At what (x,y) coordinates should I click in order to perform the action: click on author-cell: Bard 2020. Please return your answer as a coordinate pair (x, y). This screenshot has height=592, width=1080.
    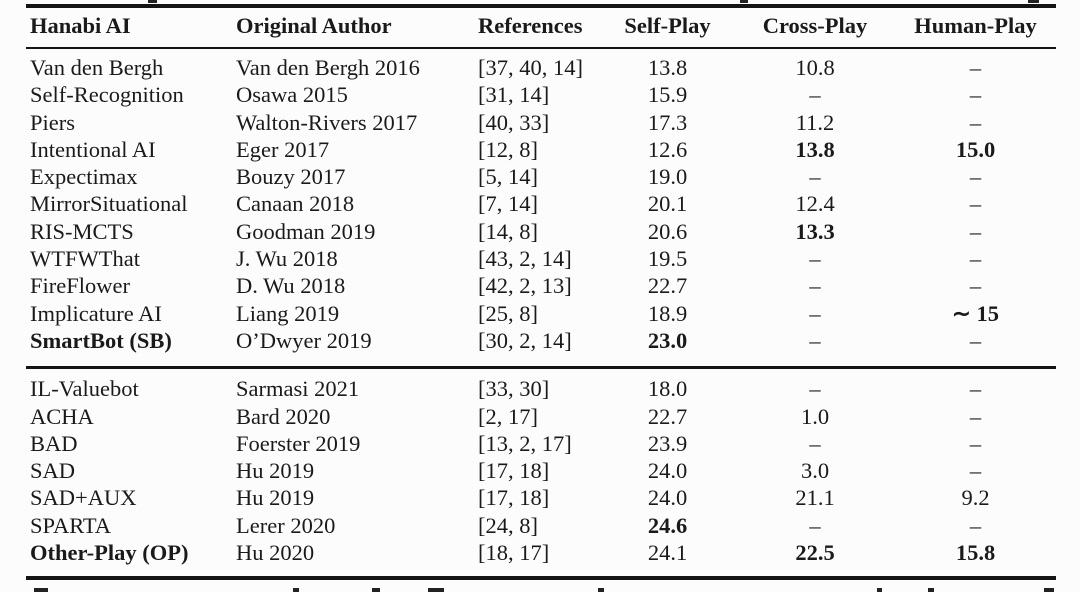
    Looking at the image, I should click on (283, 416).